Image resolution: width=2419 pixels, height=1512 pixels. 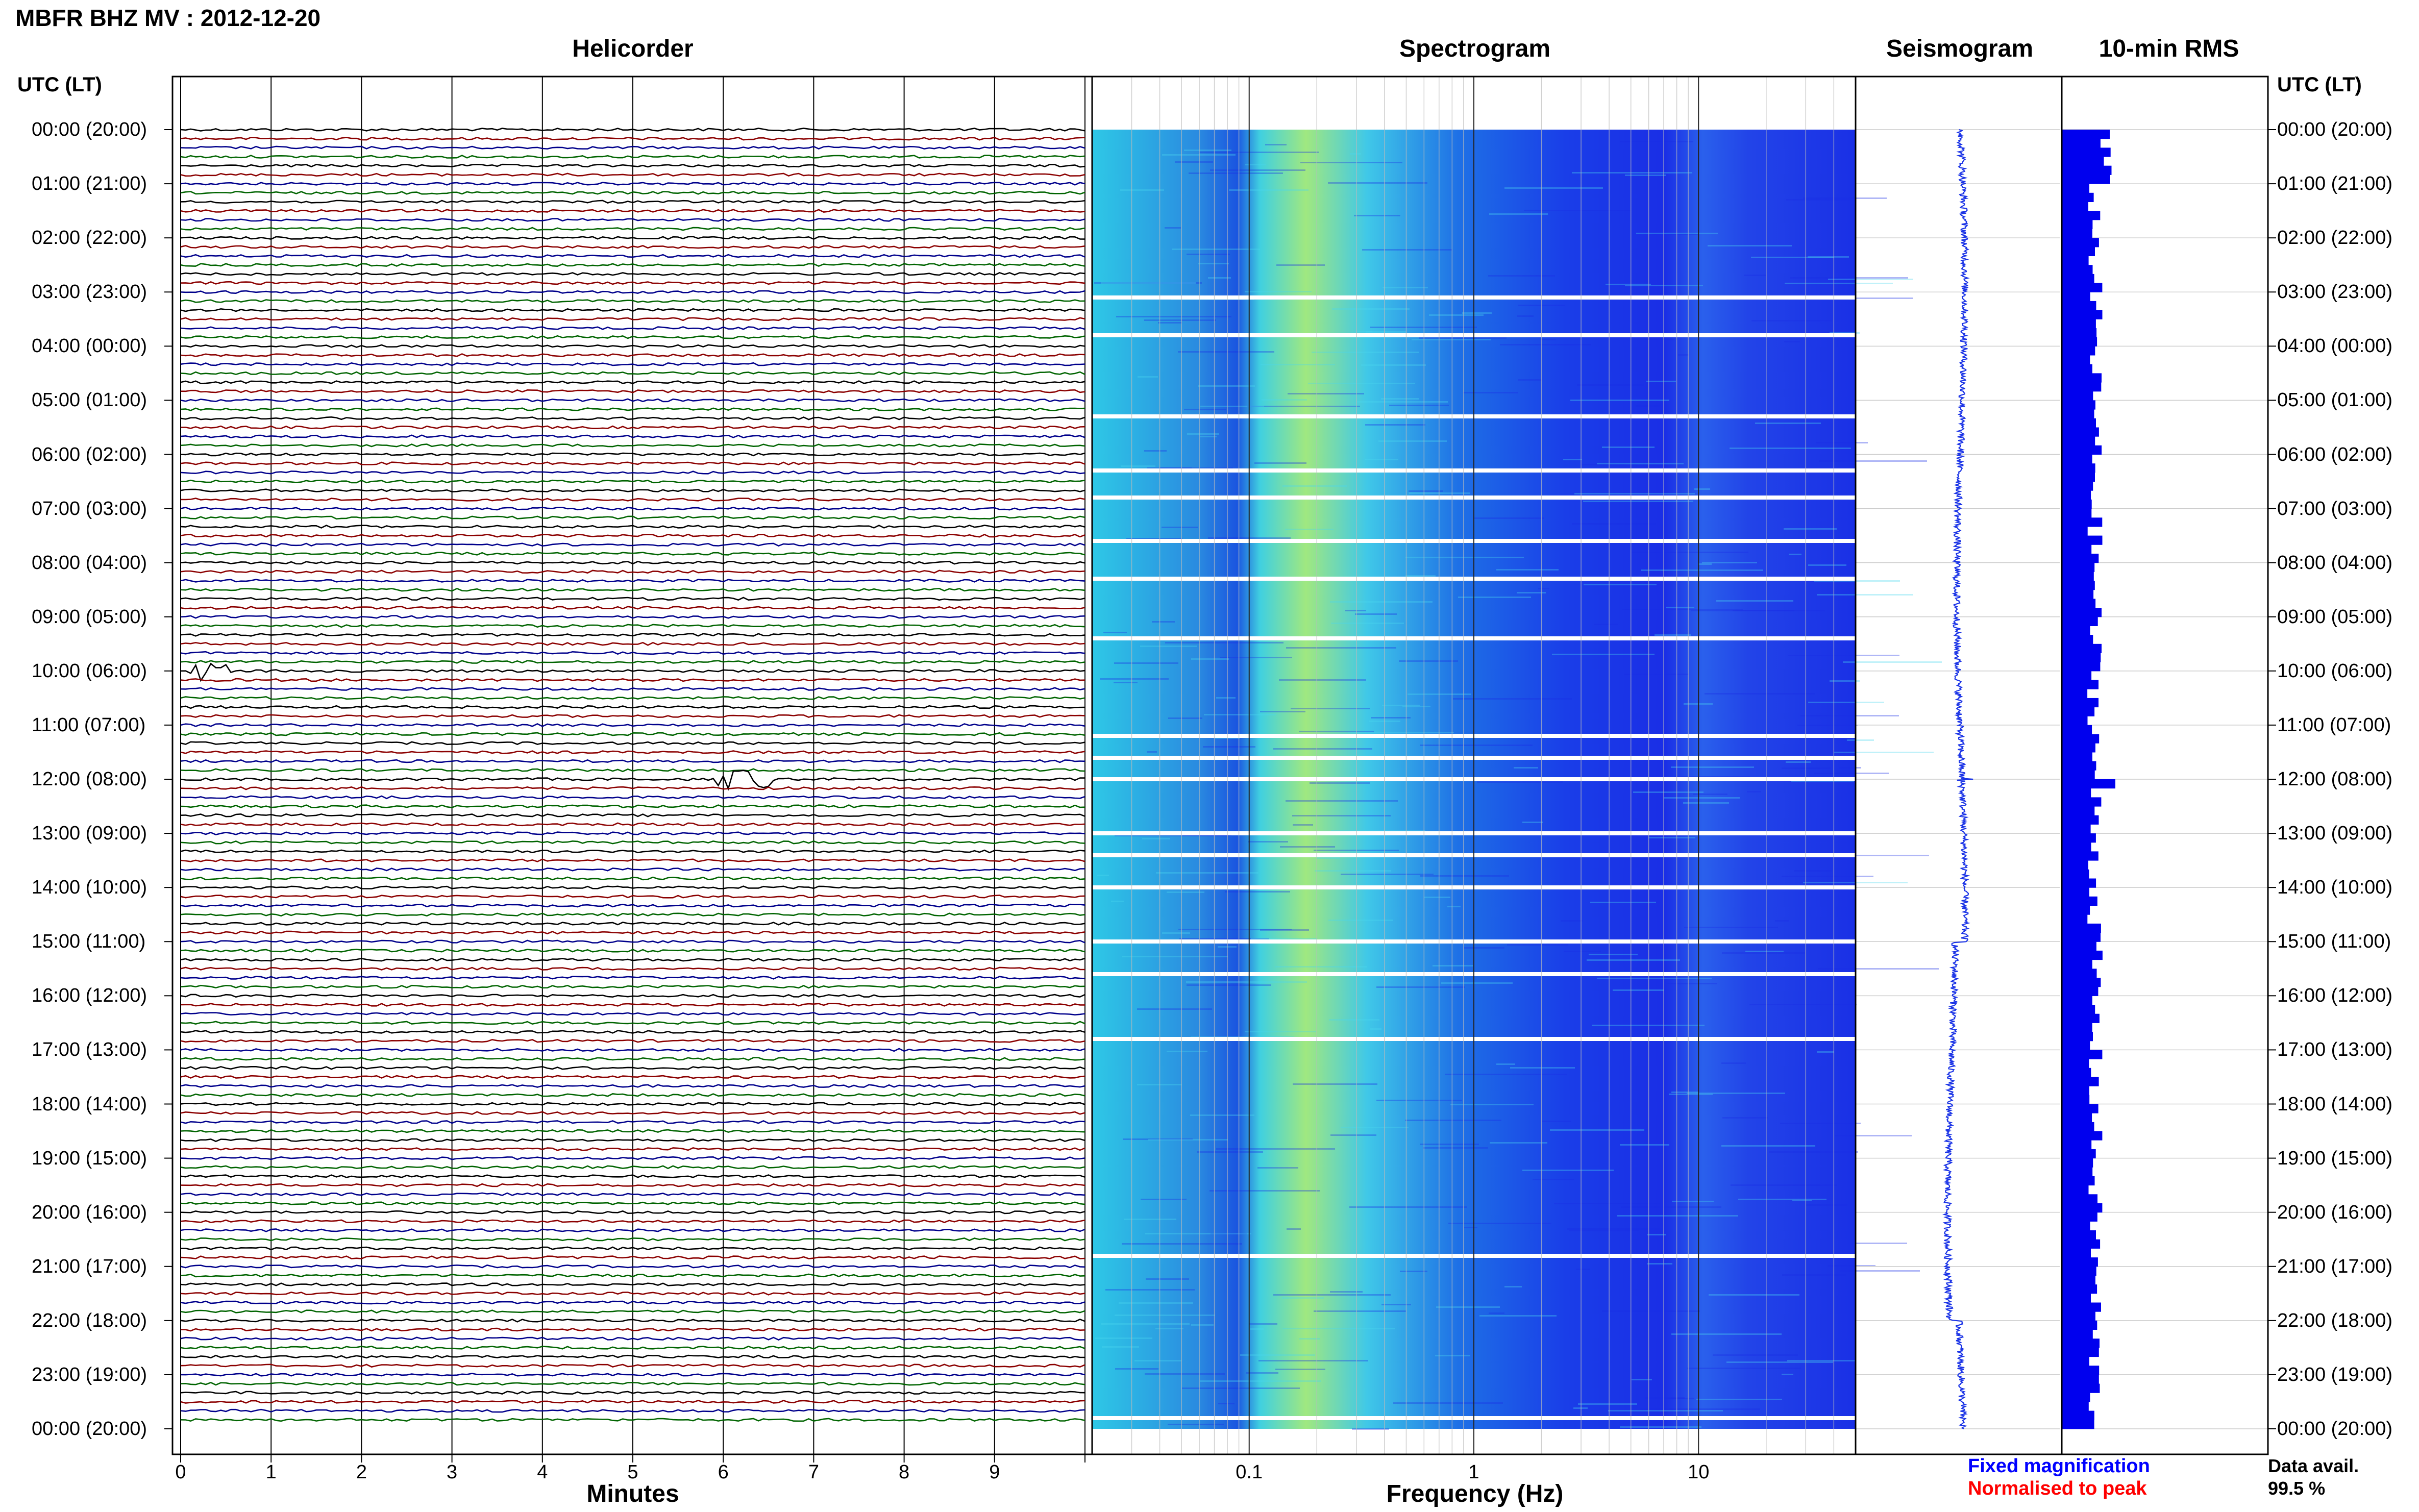 I want to click on time-label-left: 09:00 (05:00), so click(x=89, y=617).